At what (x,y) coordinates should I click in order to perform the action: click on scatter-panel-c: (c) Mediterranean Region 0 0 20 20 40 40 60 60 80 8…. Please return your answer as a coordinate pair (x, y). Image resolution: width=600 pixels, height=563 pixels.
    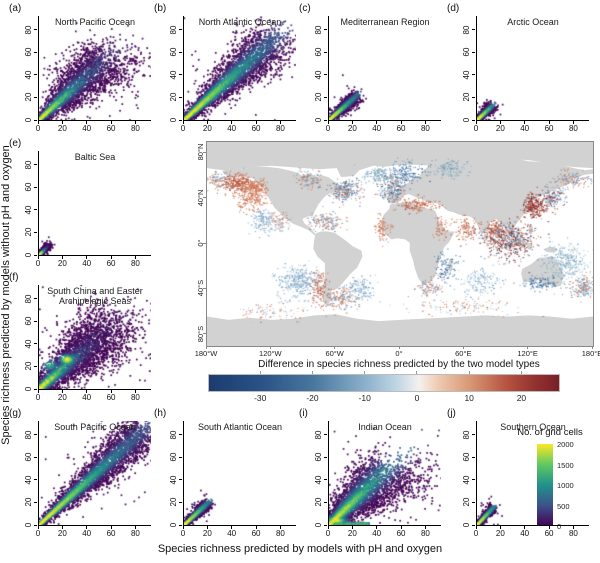
    Looking at the image, I should click on (371, 70).